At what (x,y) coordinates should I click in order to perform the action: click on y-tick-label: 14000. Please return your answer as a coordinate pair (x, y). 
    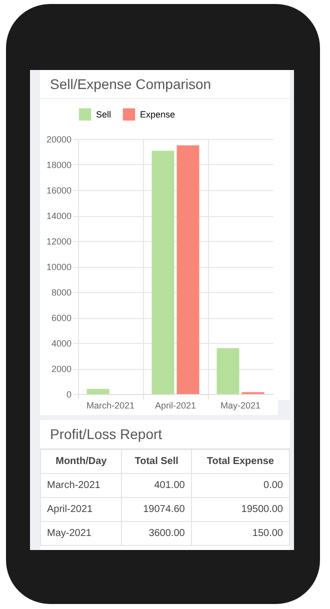
    Looking at the image, I should click on (59, 216).